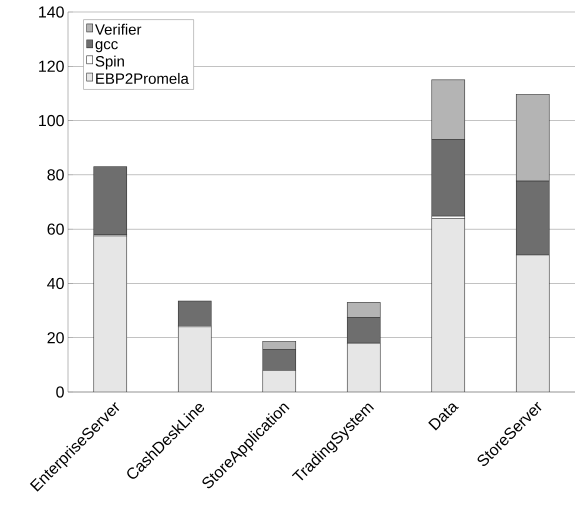  Describe the element at coordinates (60, 392) in the screenshot. I see `y-tick-label: 0` at that location.